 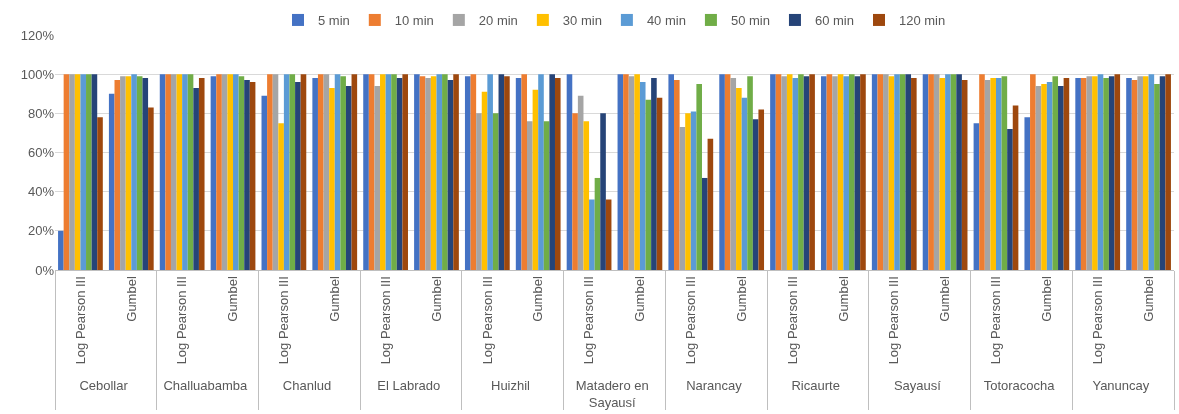 What do you see at coordinates (41, 113) in the screenshot?
I see `y-tick-label: 80%` at bounding box center [41, 113].